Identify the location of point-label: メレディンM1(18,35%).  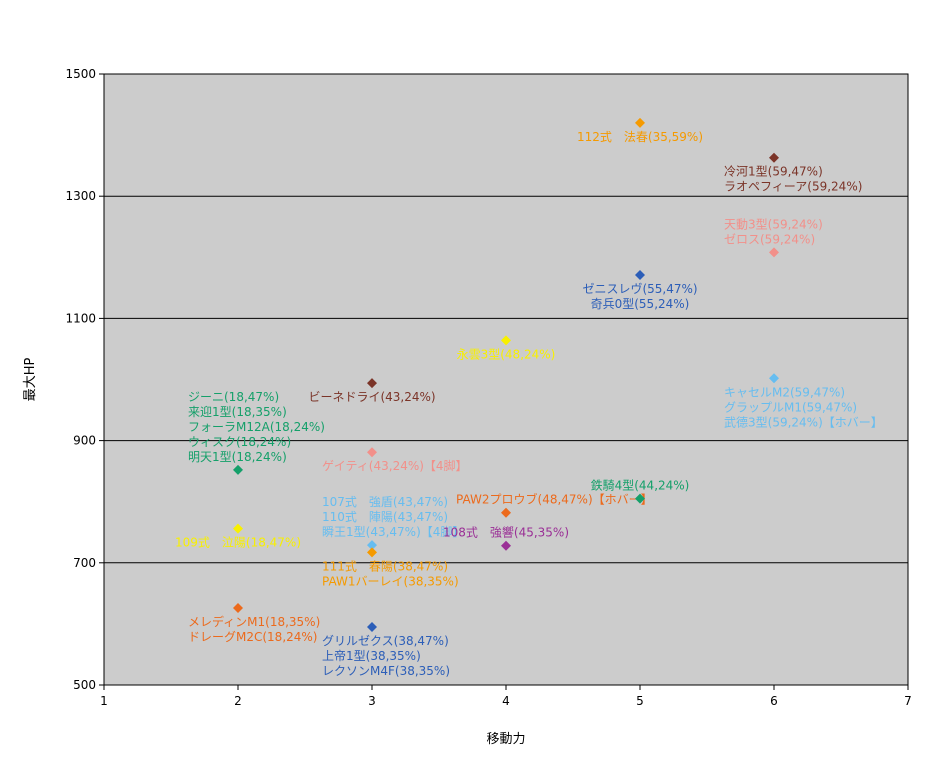
(254, 621).